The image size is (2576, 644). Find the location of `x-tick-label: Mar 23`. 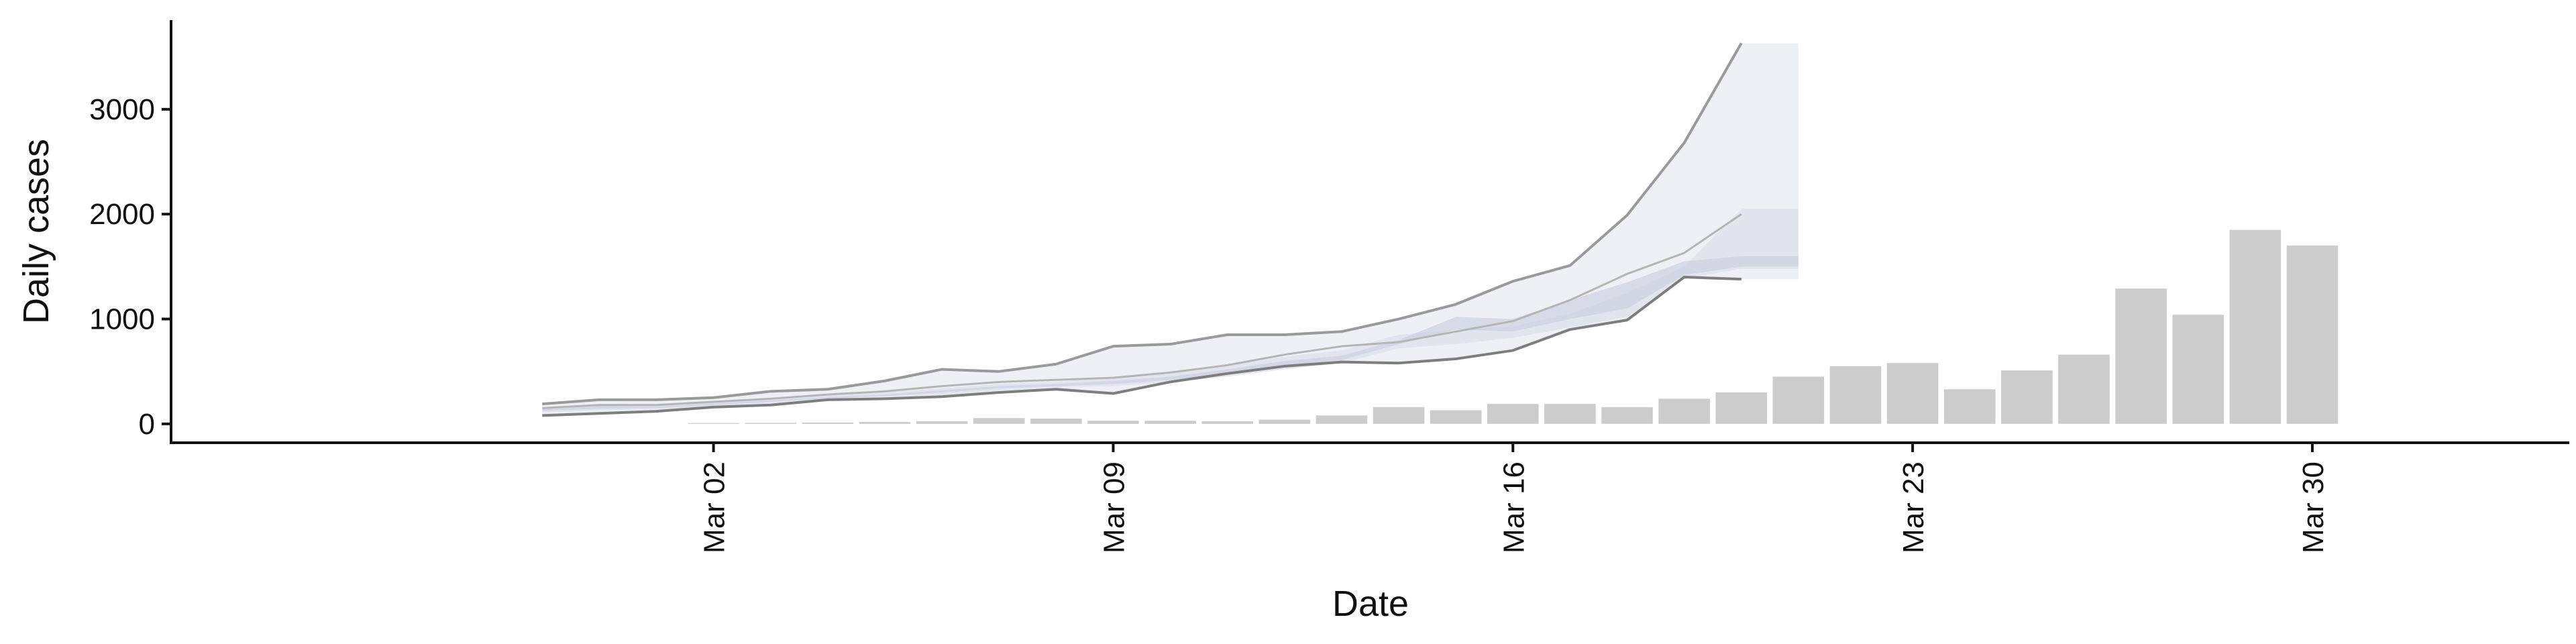

x-tick-label: Mar 23 is located at coordinates (1913, 507).